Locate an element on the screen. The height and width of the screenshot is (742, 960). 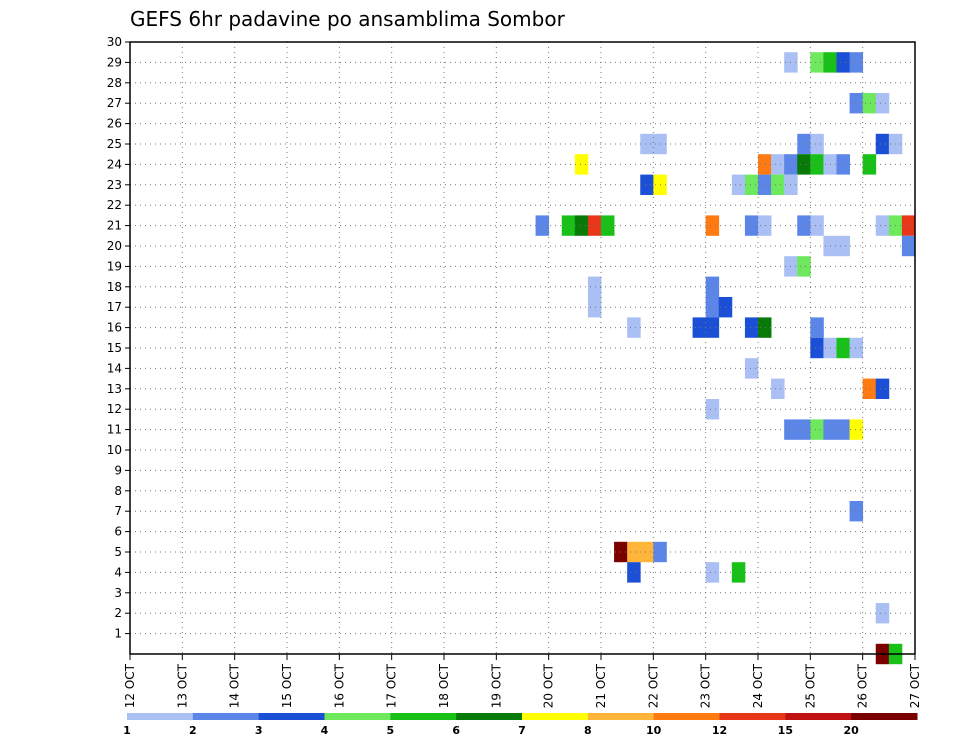
y-tick-label: 27 is located at coordinates (114, 103).